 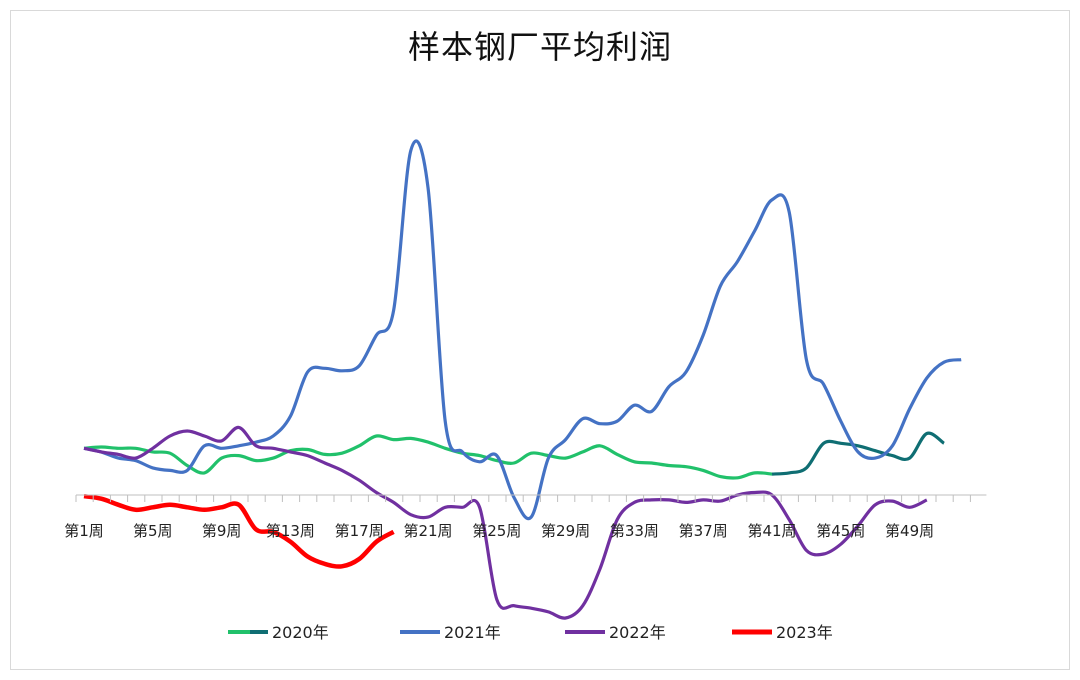 I want to click on legend: 2020年 2021年 2022年 2023年, so click(x=530, y=632).